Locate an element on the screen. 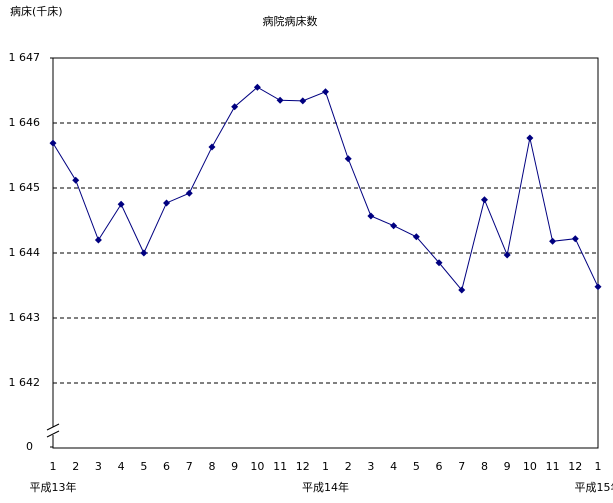  y-tick-label: 1 644 is located at coordinates (25, 252).